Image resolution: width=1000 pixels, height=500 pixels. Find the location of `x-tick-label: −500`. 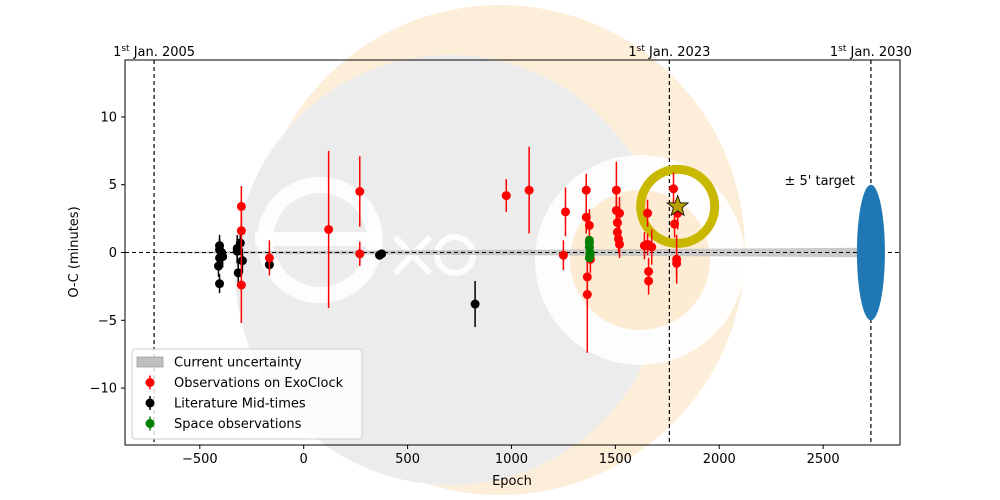

x-tick-label: −500 is located at coordinates (200, 459).